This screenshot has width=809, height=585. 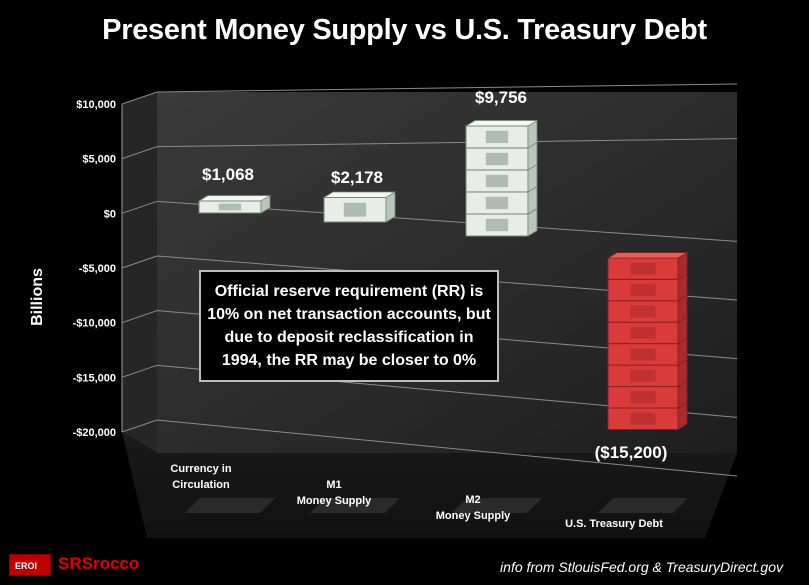 What do you see at coordinates (349, 337) in the screenshot?
I see `annotation-line: due to deposit reclassification in` at bounding box center [349, 337].